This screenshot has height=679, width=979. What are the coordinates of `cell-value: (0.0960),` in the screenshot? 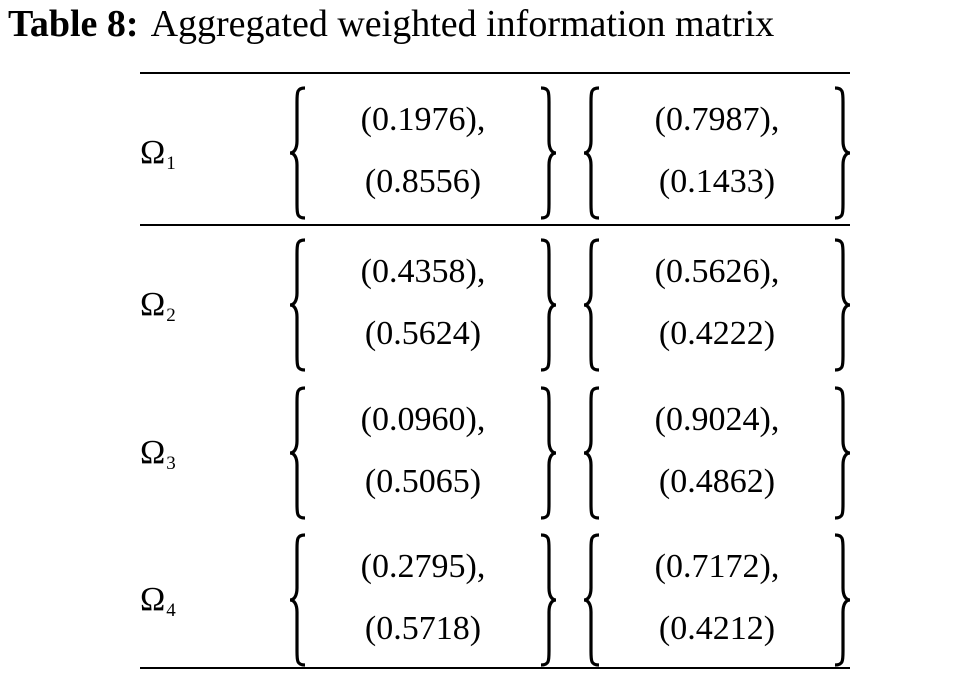 It's located at (423, 419).